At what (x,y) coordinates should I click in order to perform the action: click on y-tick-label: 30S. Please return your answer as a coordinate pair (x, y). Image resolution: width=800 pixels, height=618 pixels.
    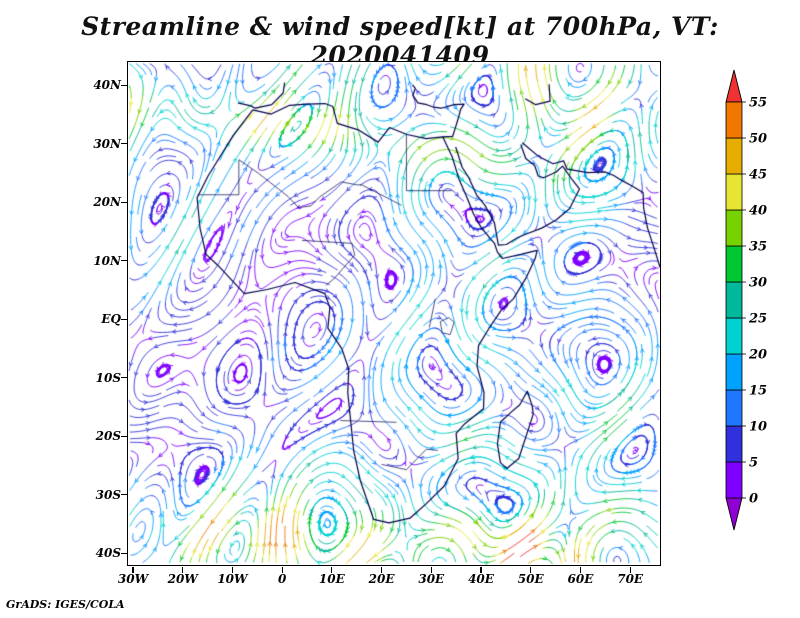
    Looking at the image, I should click on (108, 494).